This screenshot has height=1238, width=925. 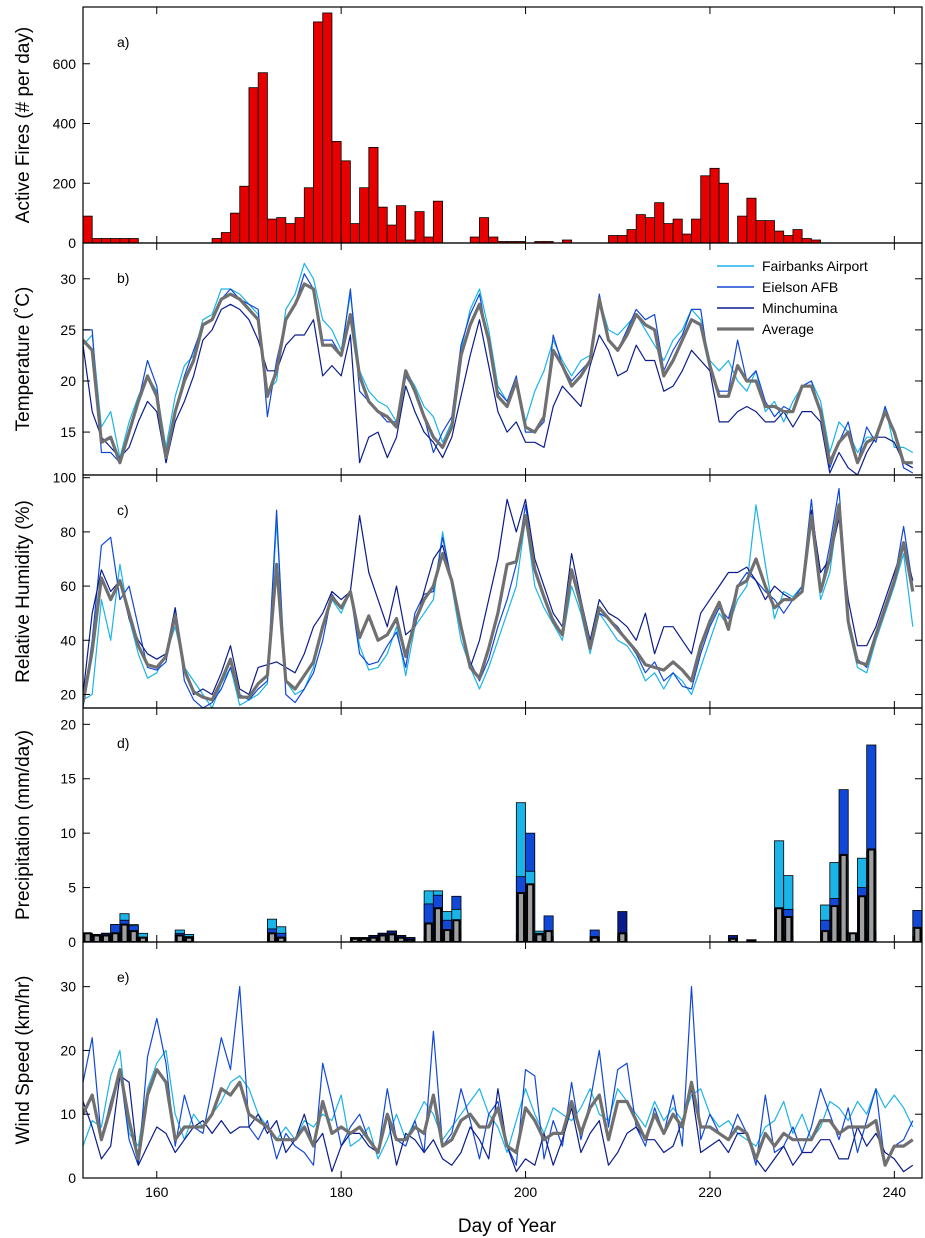 I want to click on y-tick-label: 200, so click(x=65, y=183).